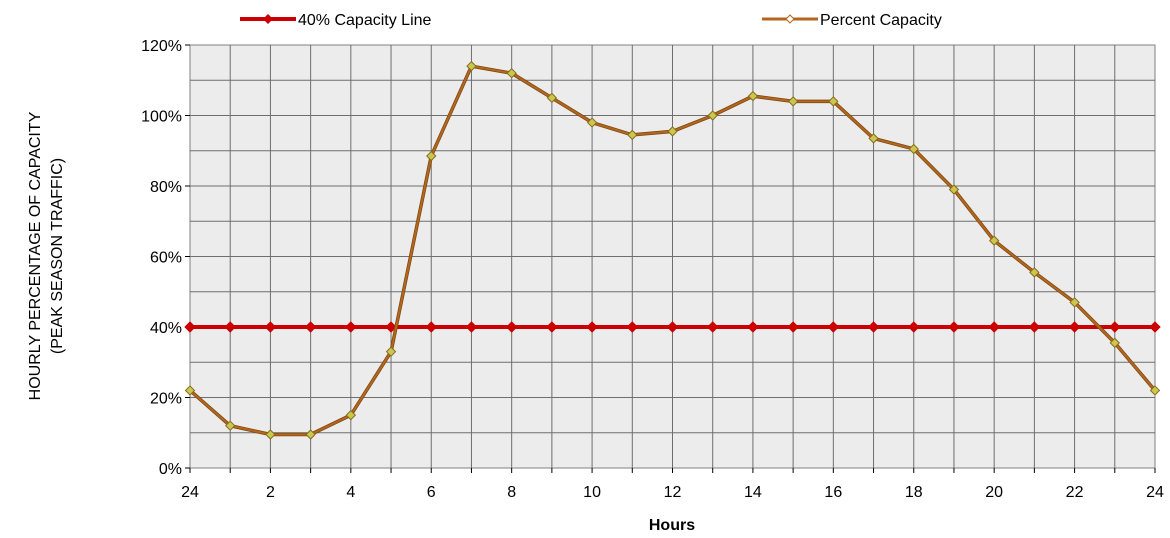 Image resolution: width=1170 pixels, height=538 pixels. I want to click on y-tick-label: 80%, so click(166, 187).